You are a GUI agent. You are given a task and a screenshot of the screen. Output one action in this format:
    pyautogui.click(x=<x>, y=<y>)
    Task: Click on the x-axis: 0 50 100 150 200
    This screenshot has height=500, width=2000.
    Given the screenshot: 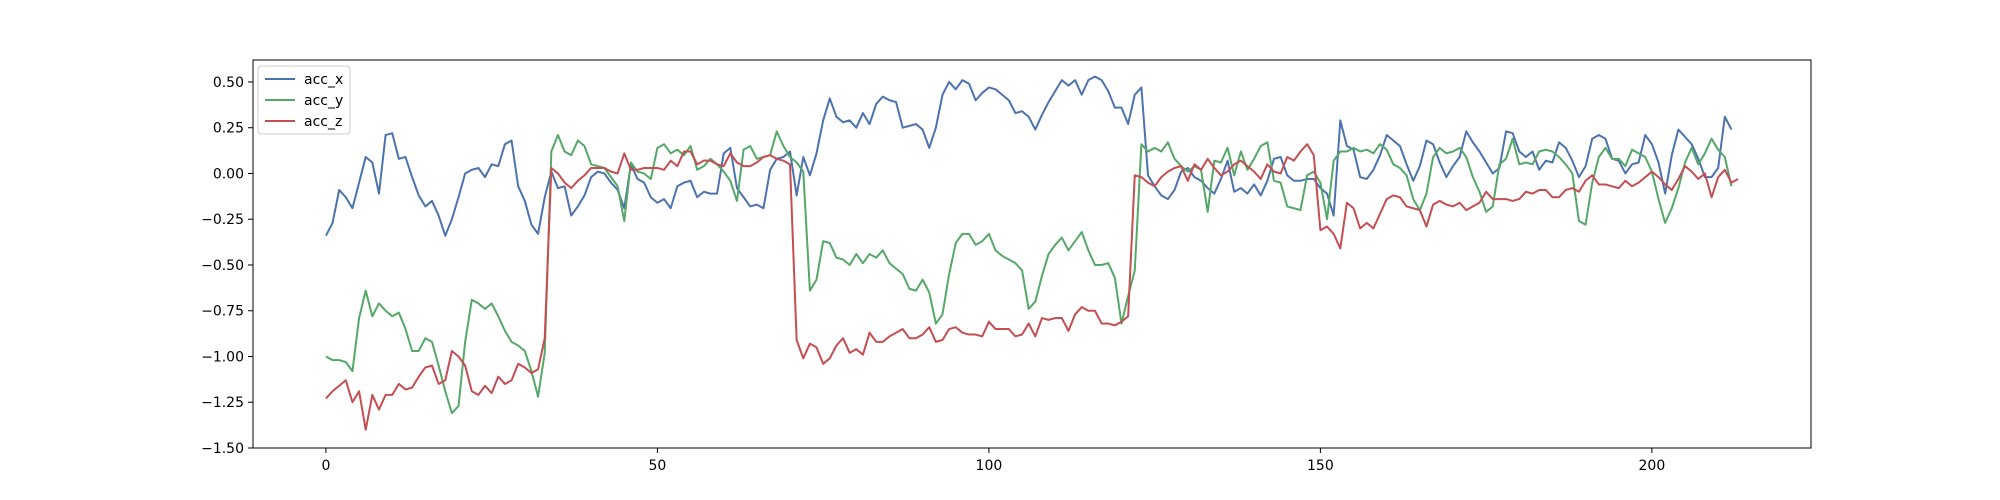 What is the action you would take?
    pyautogui.click(x=993, y=461)
    